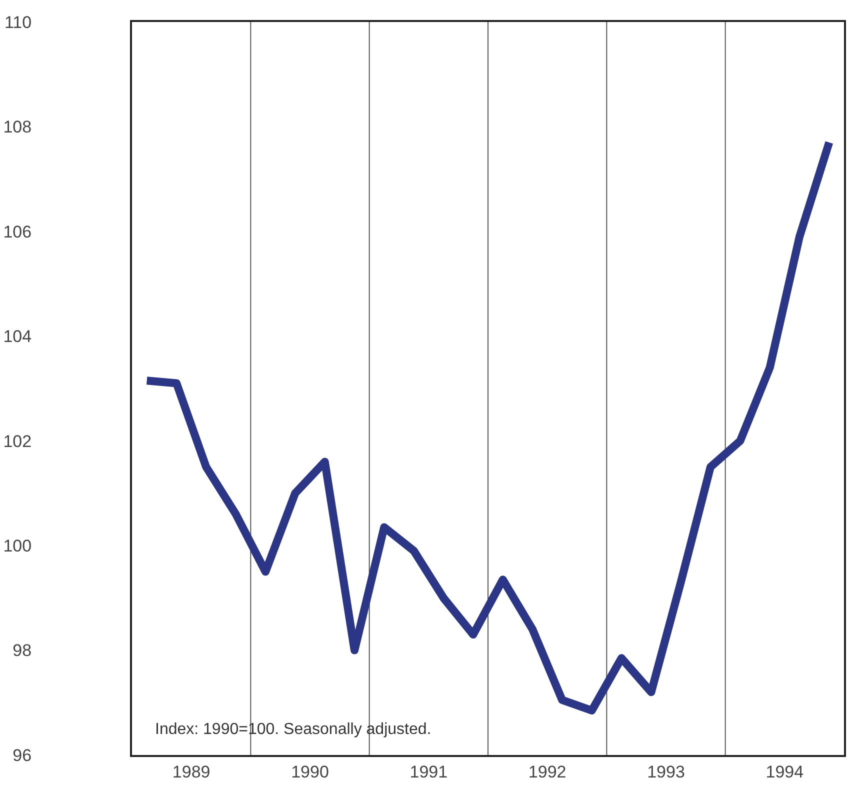 The height and width of the screenshot is (805, 849). What do you see at coordinates (191, 772) in the screenshot?
I see `x-tick-label: 1989` at bounding box center [191, 772].